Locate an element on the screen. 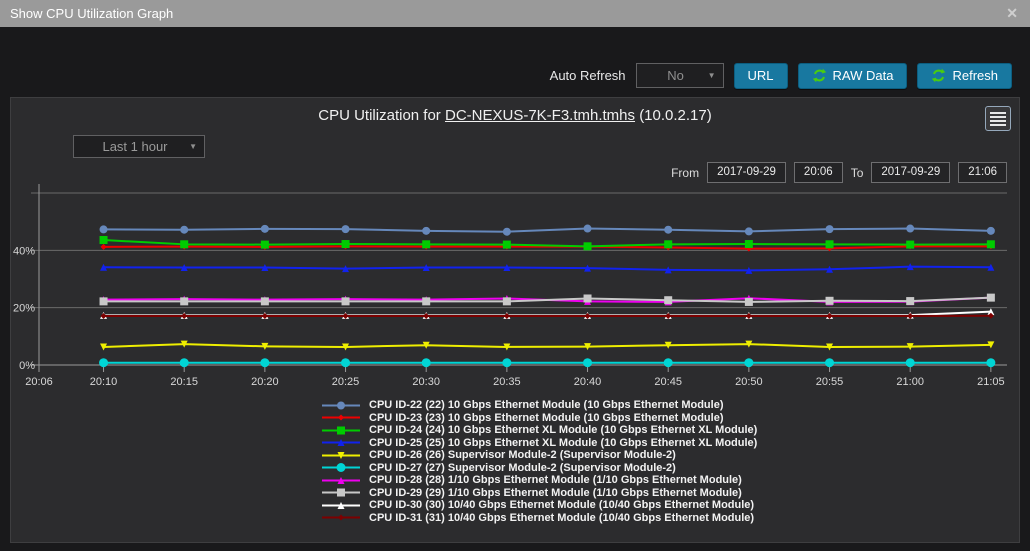 This screenshot has width=1030, height=551. svg-text: 20:35 is located at coordinates (507, 382).